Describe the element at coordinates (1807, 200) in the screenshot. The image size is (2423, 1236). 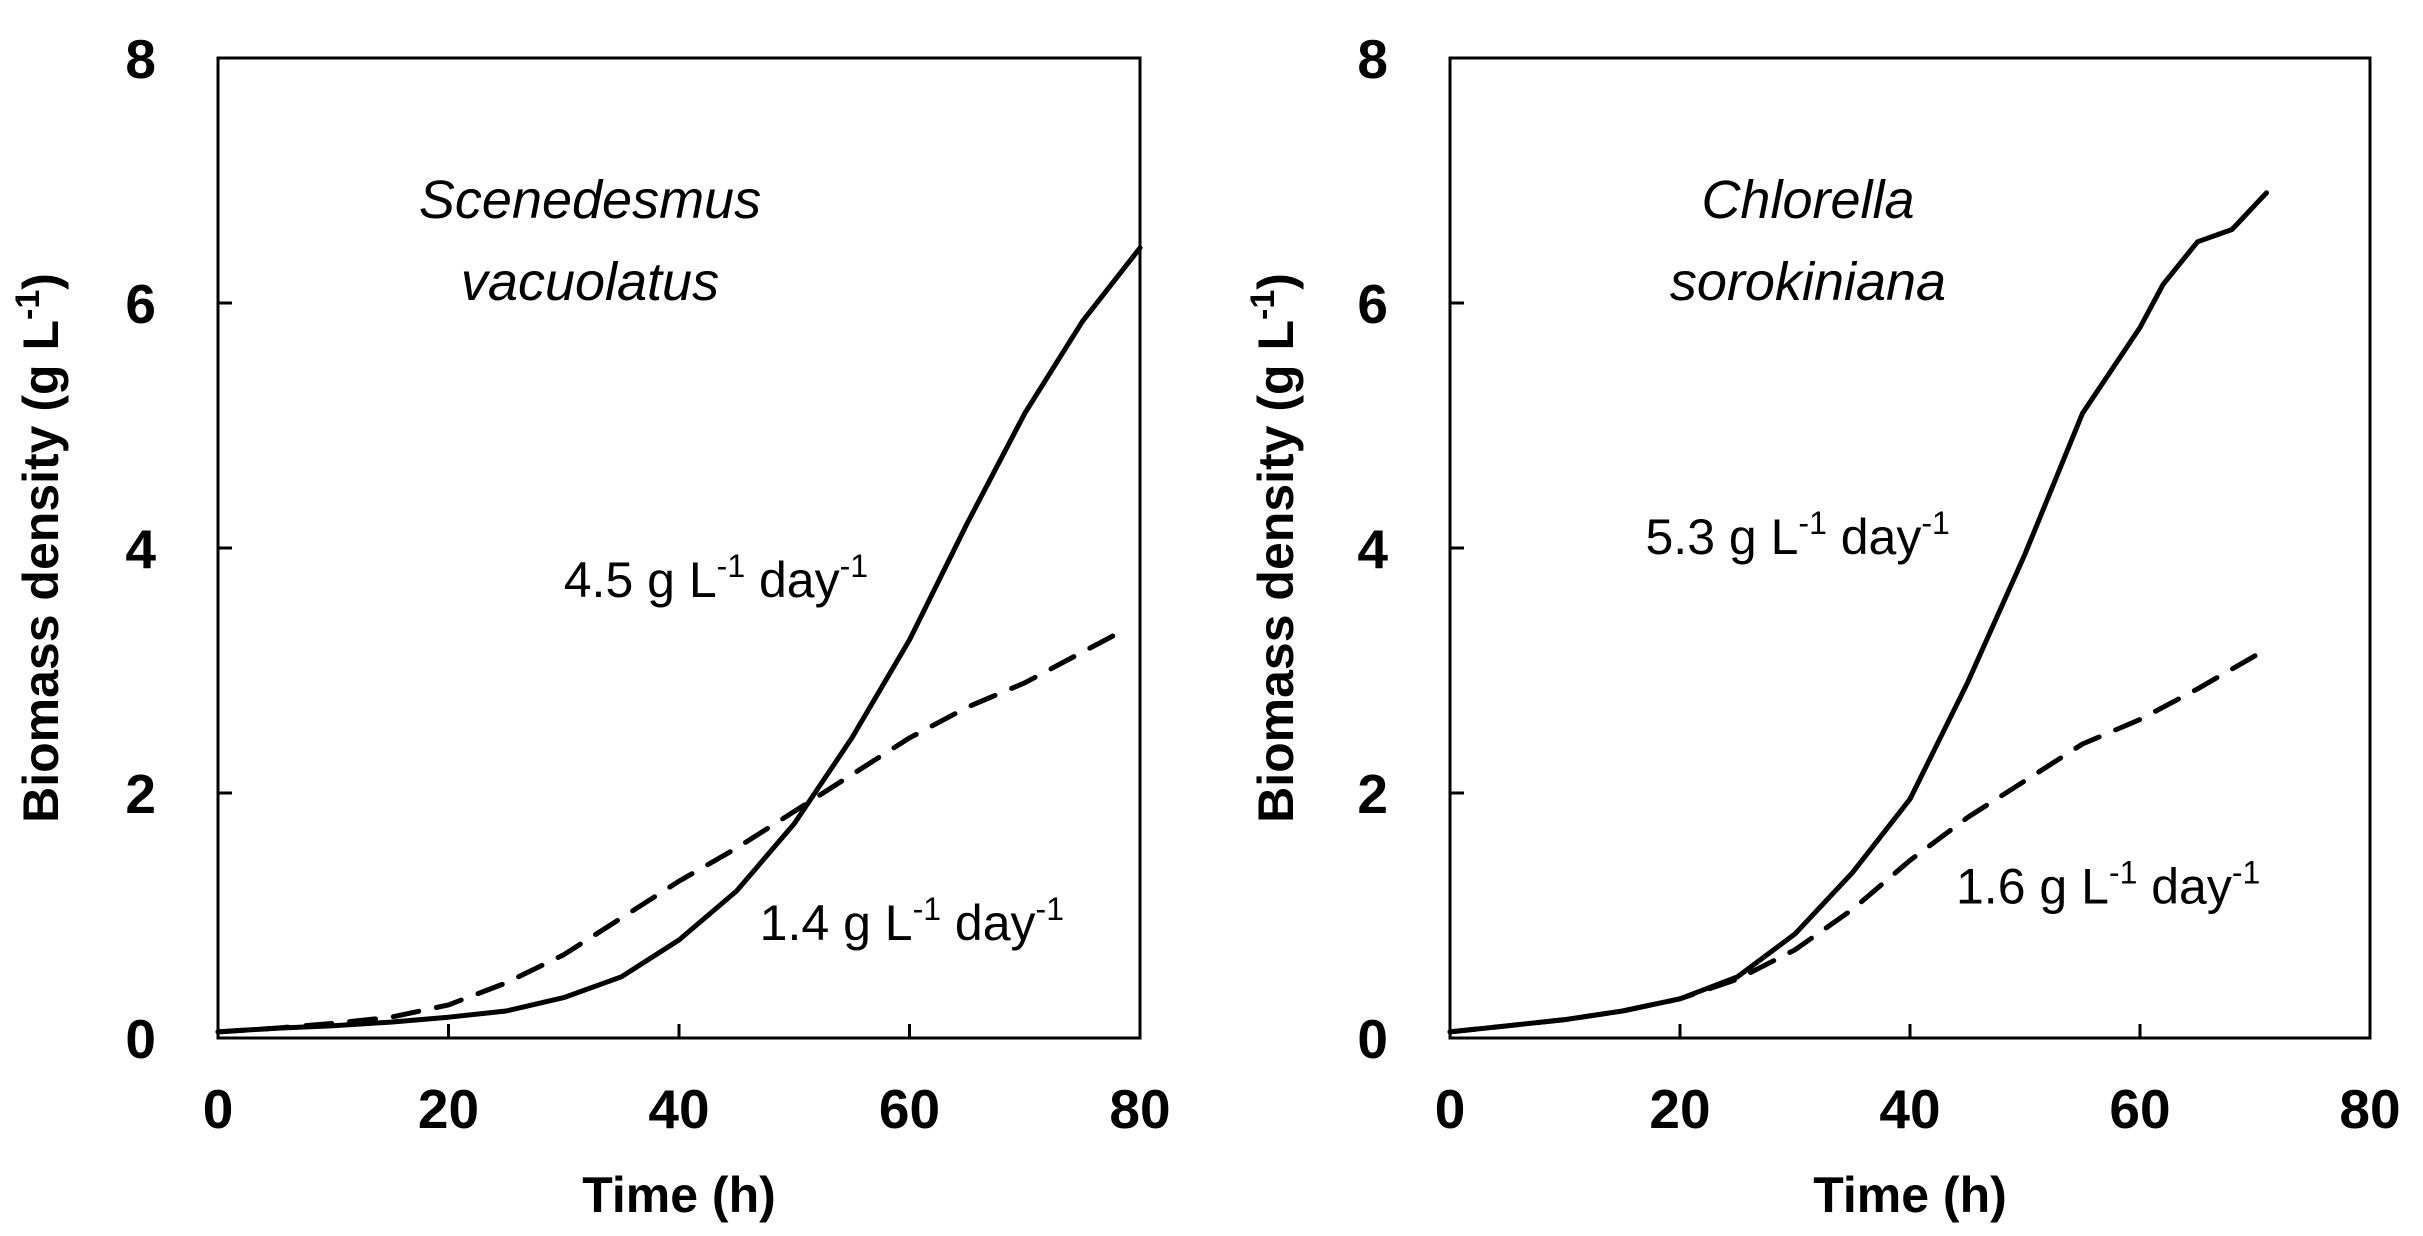
I see `species-label-line-1: Chlorella` at that location.